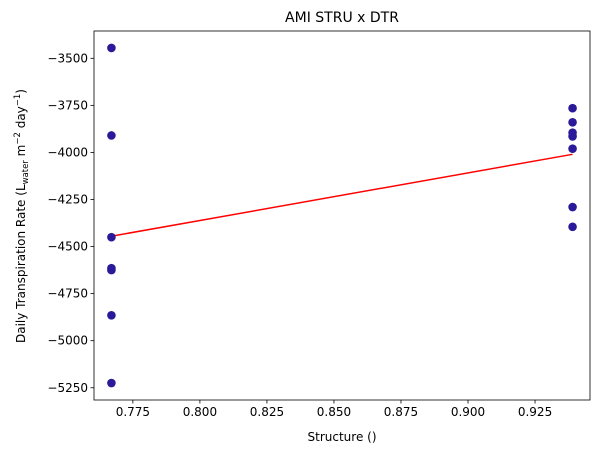 This screenshot has height=453, width=600. I want to click on y-tick-label: −5000, so click(67, 341).